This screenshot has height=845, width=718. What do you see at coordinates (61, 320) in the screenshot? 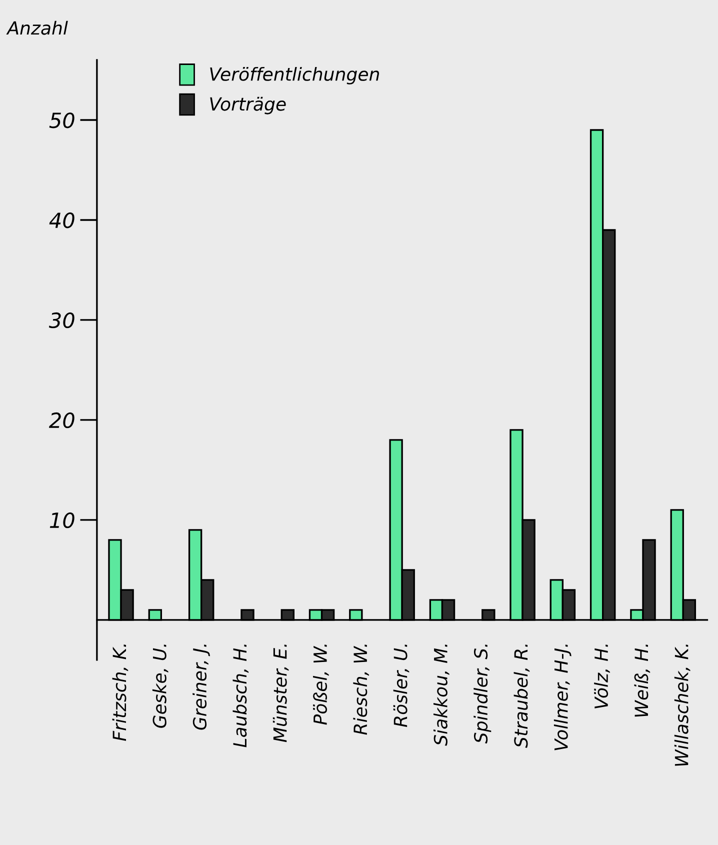
I see `y-tick-label: 30` at bounding box center [61, 320].